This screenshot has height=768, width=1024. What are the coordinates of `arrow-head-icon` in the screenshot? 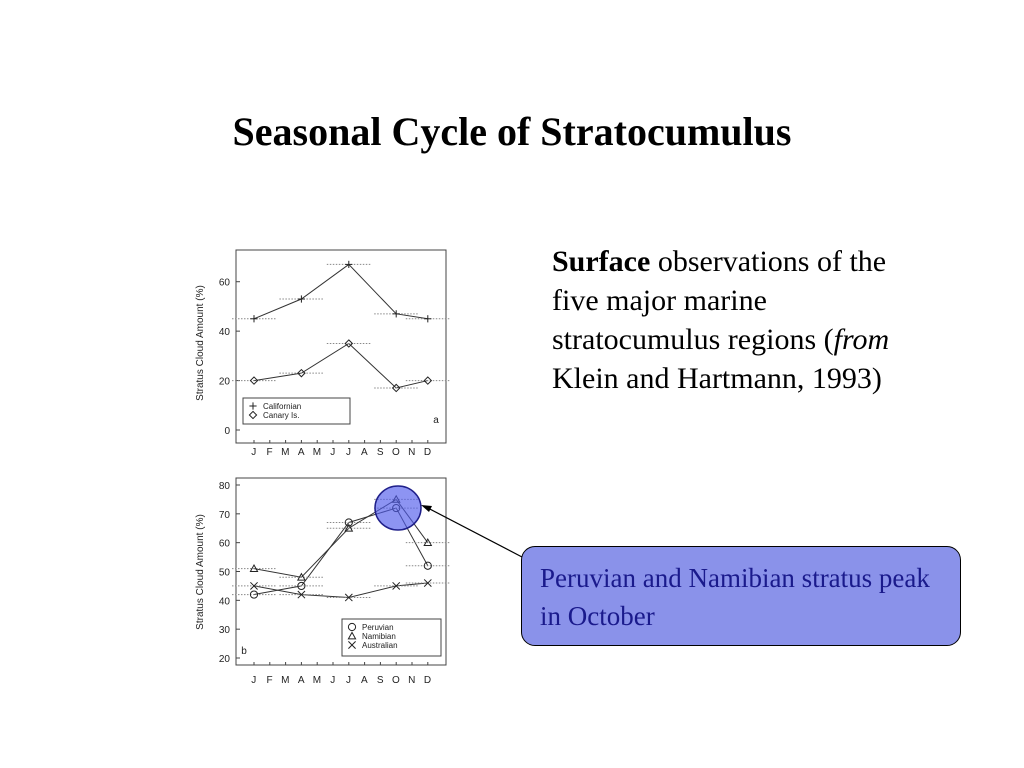 It's located at (426, 508).